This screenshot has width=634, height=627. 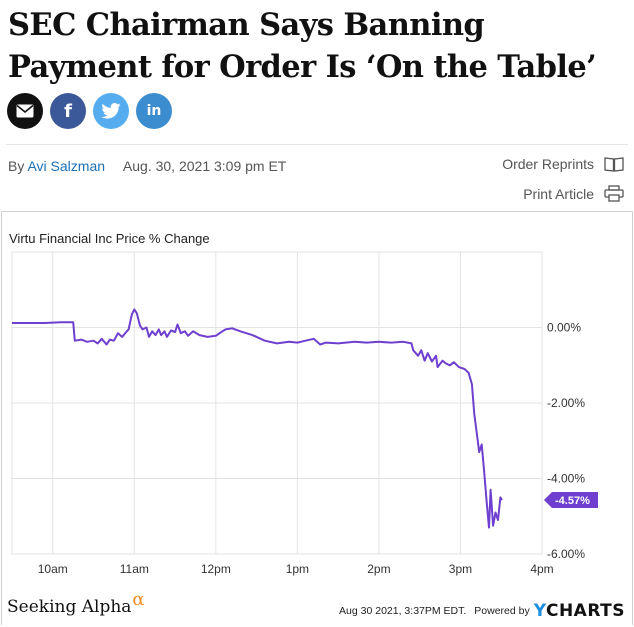 I want to click on linkedin-share-button: in, so click(x=154, y=111).